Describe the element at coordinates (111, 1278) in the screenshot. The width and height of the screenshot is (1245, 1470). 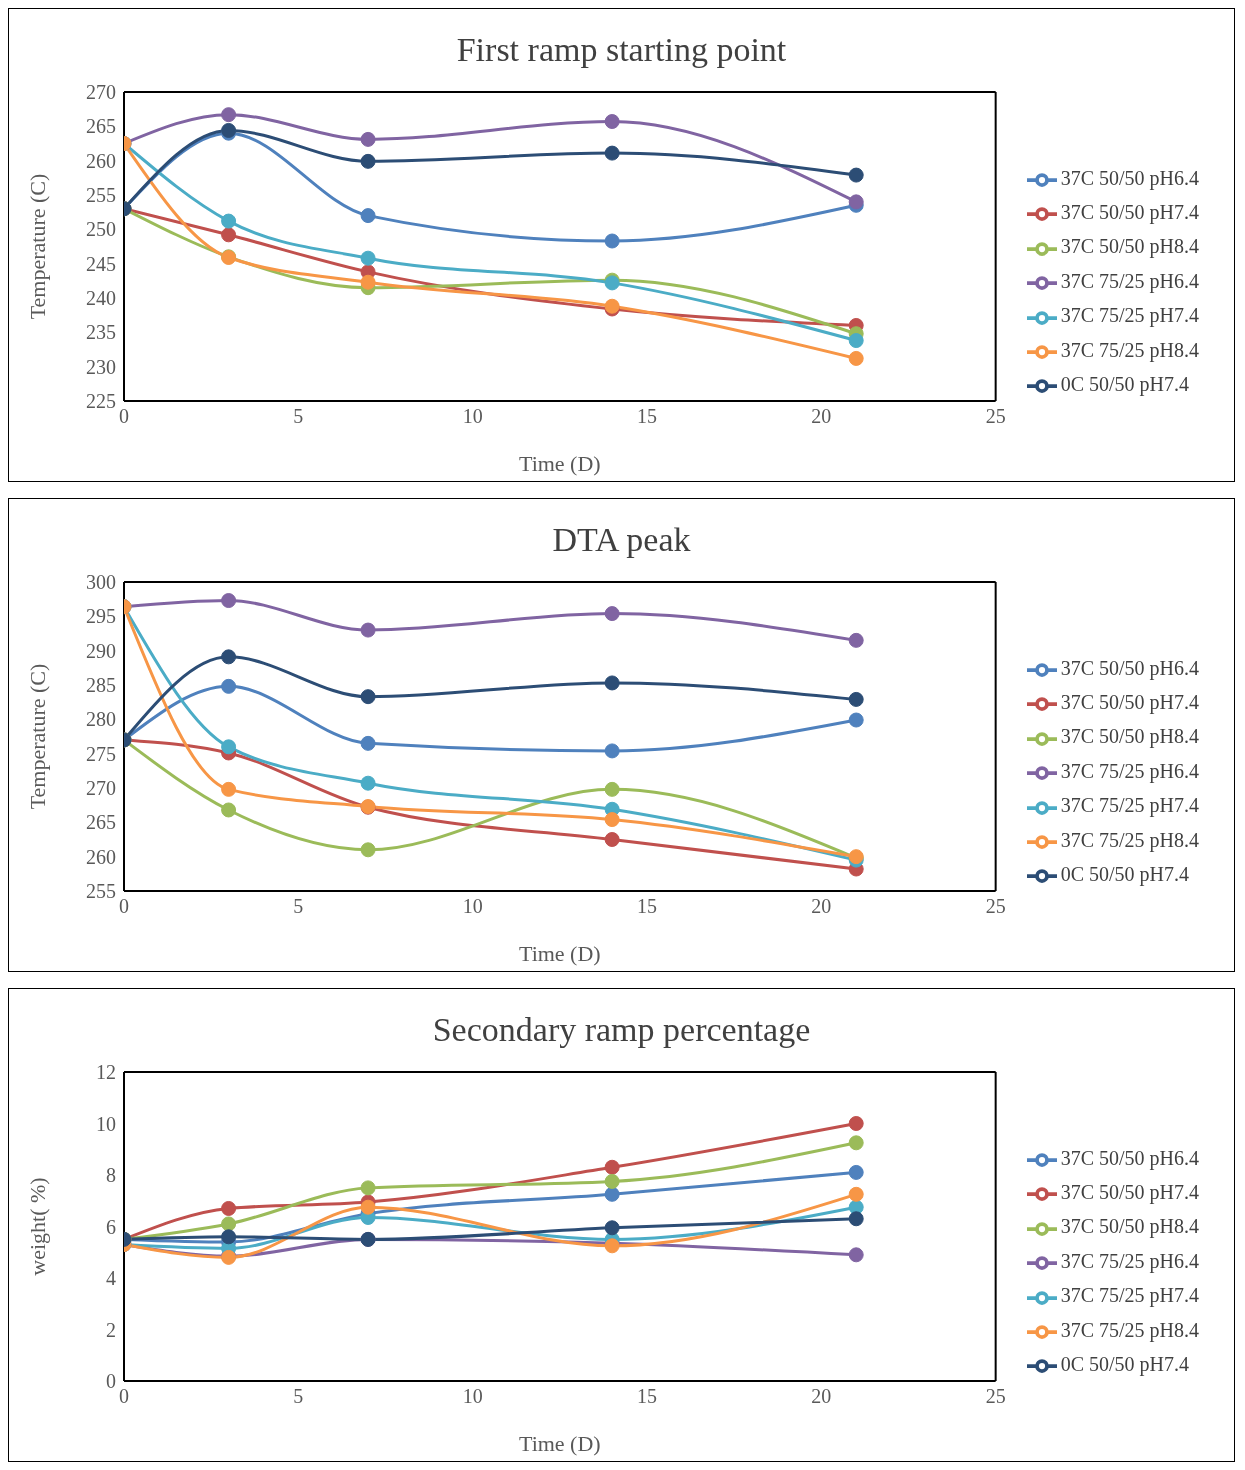
I see `y-tick-label: 4` at that location.